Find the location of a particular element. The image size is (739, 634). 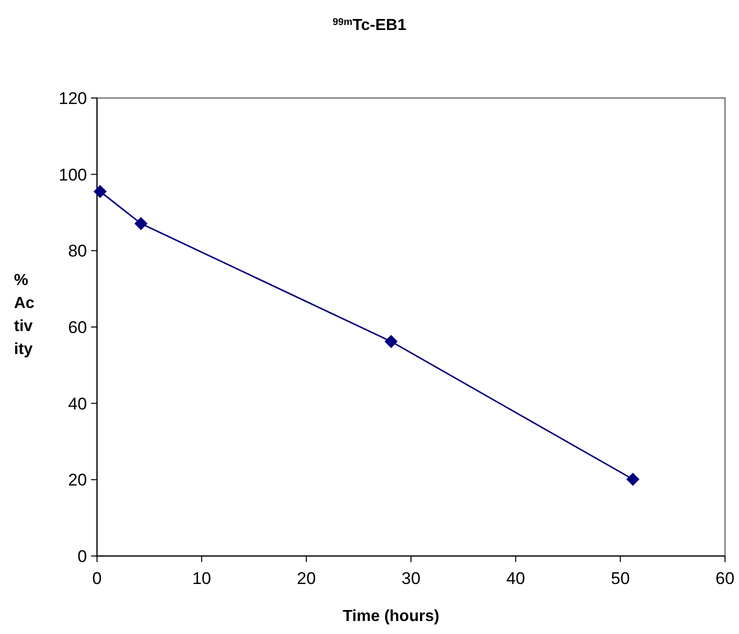

y-tick-label: 100 is located at coordinates (72, 174).